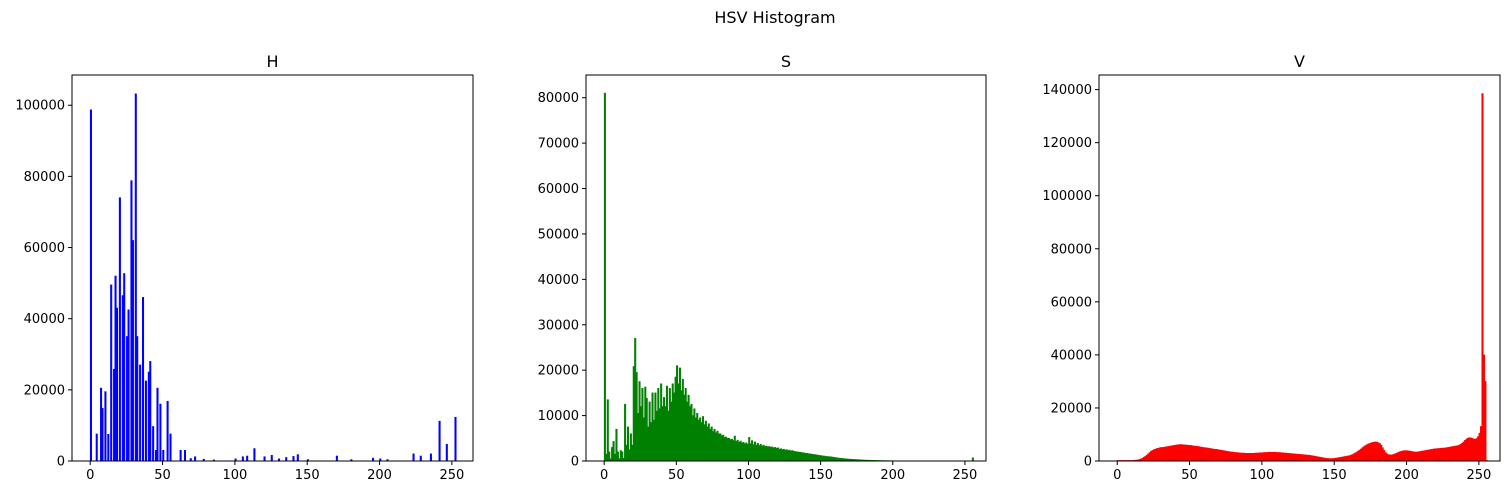 This screenshot has height=495, width=1509. What do you see at coordinates (558, 325) in the screenshot?
I see `y-tick-label: 30000` at bounding box center [558, 325].